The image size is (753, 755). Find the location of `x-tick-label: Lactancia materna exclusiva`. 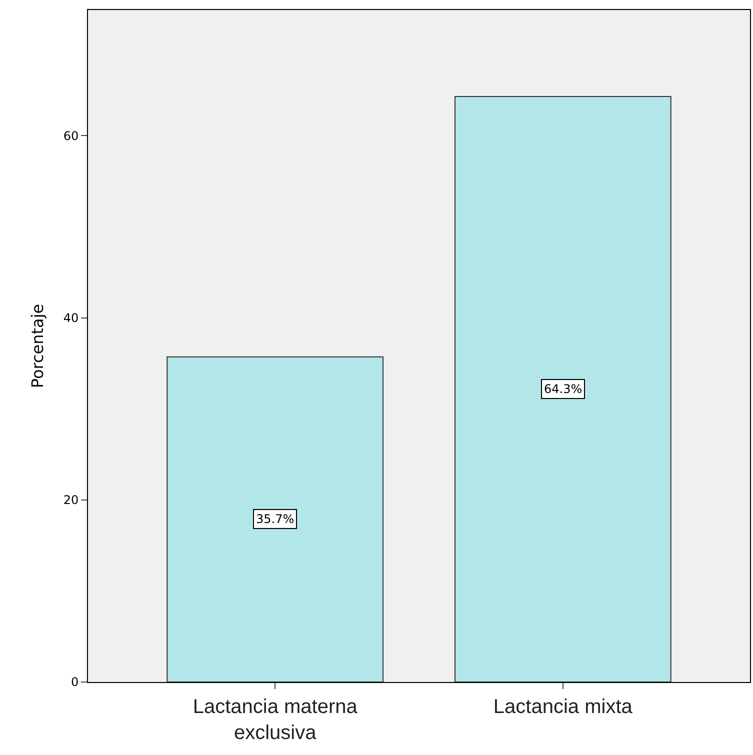

x-tick-label: Lactancia materna exclusiva is located at coordinates (275, 720).